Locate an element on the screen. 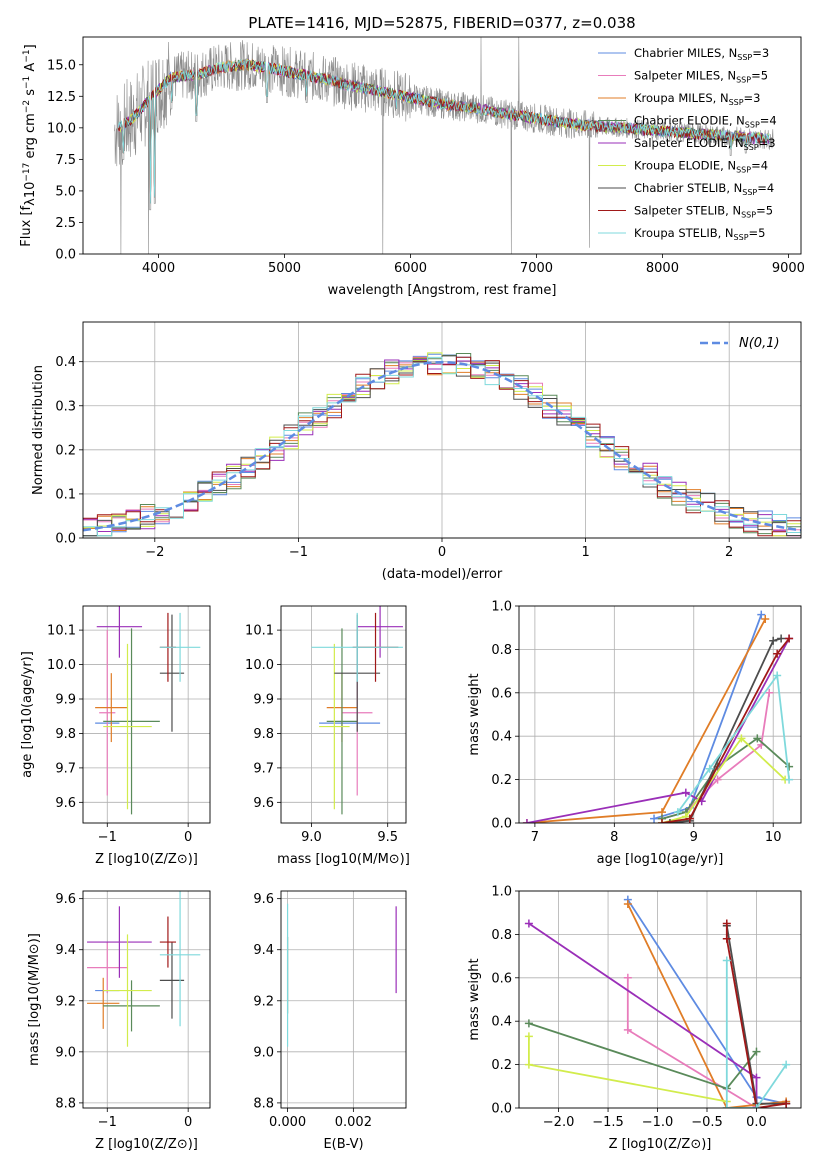  legend-label: Salpeter MILES, NSSP=5 is located at coordinates (701, 77).